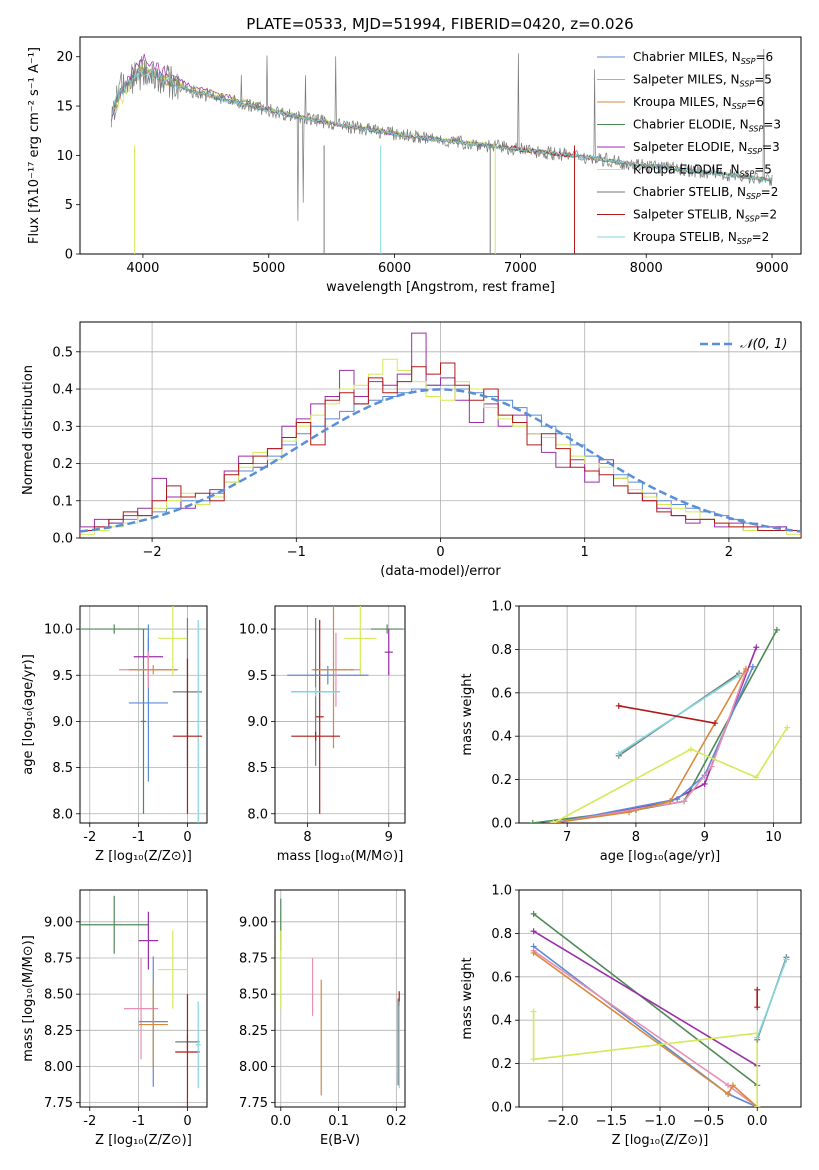 Image resolution: width=819 pixels, height=1170 pixels. I want to click on x-axis-label: age [log₁₀(age/yr)], so click(660, 856).